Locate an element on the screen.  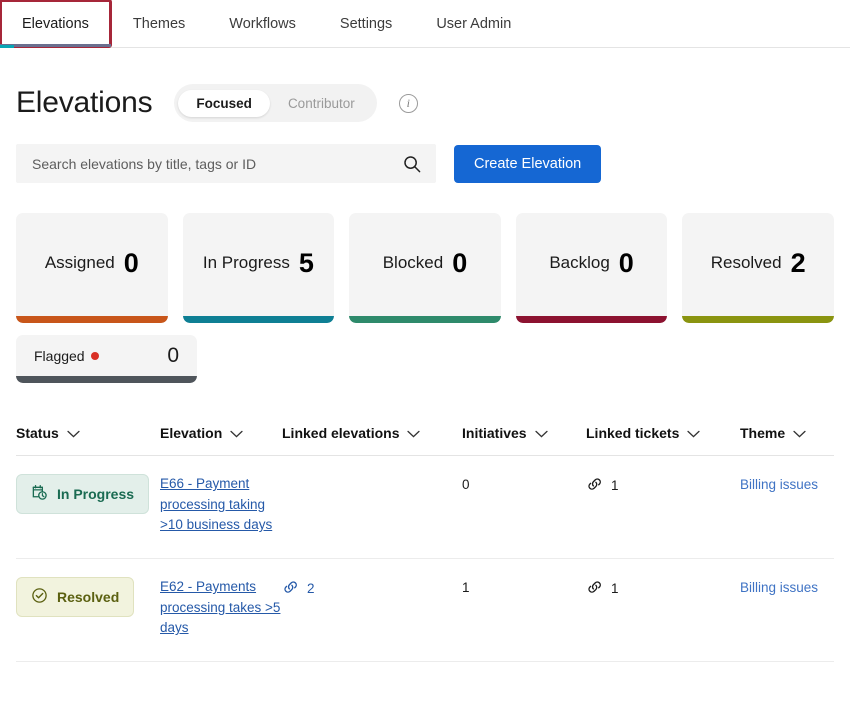
cell-status: In Progress is located at coordinates (88, 494).